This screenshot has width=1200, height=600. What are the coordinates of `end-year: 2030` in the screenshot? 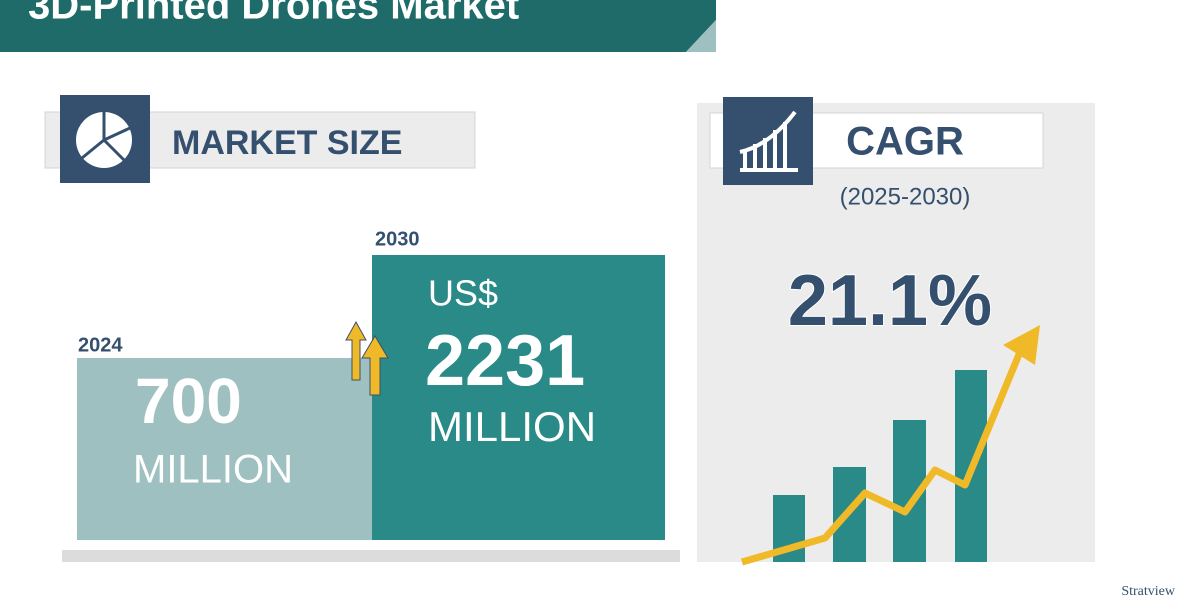 It's located at (397, 239).